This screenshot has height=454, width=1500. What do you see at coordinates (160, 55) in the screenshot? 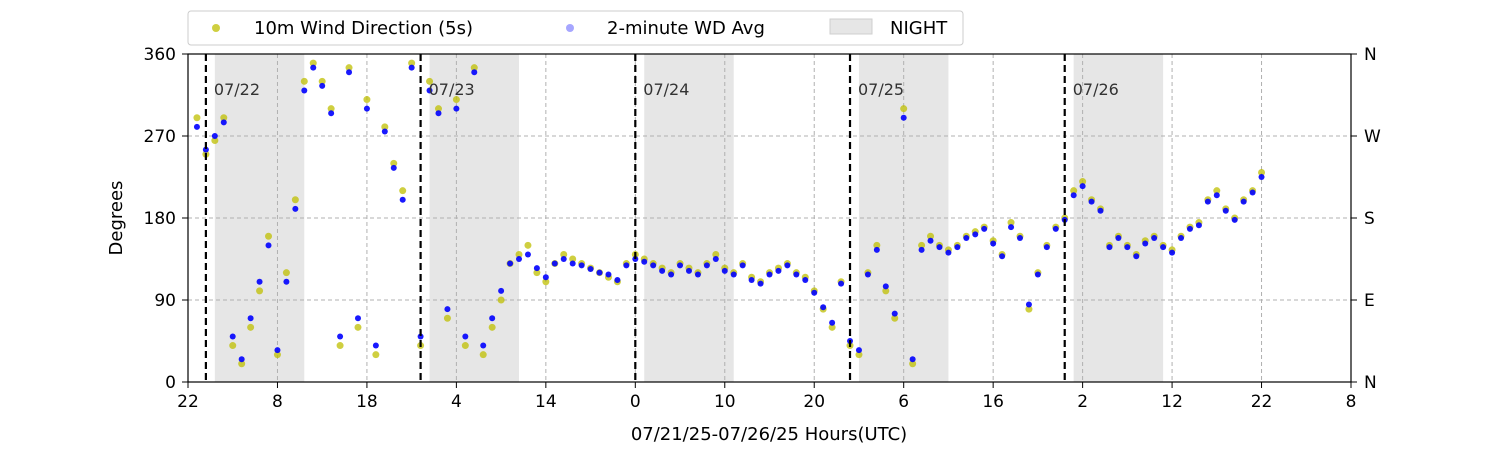
I see `y-tick-label-4: 360` at bounding box center [160, 55].